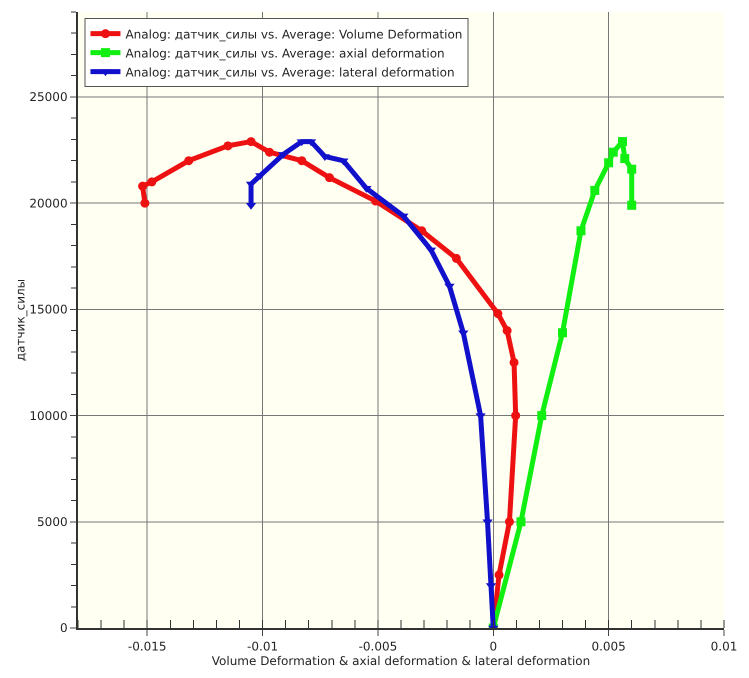  Describe the element at coordinates (493, 646) in the screenshot. I see `x-tick-label: 0` at that location.